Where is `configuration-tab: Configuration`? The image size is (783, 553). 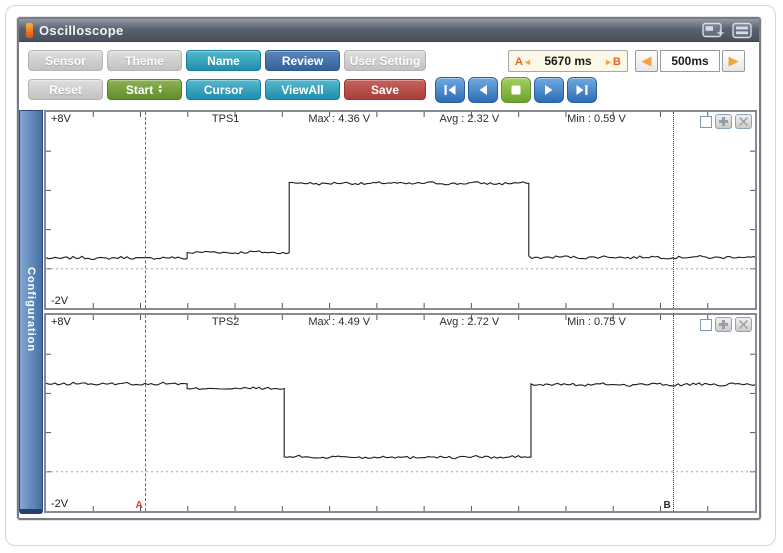
configuration-tab: Configuration is located at coordinates (31, 312).